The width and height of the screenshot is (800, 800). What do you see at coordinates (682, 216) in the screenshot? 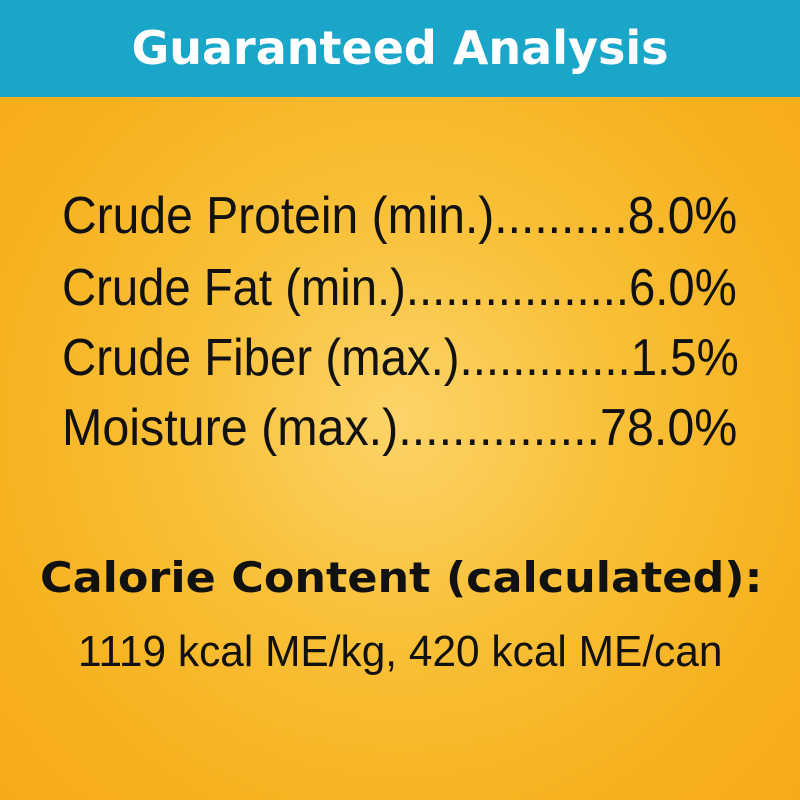
I see `row-value: 8.0%` at bounding box center [682, 216].